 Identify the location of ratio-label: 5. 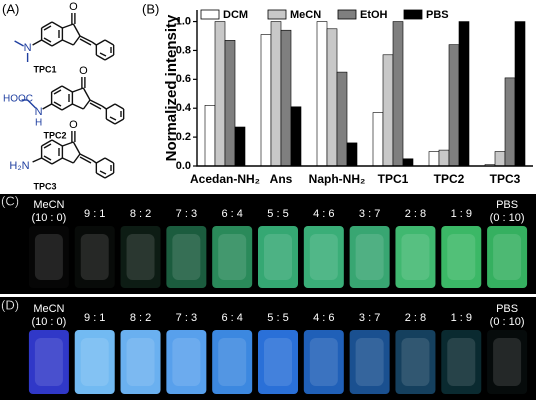
(277, 214).